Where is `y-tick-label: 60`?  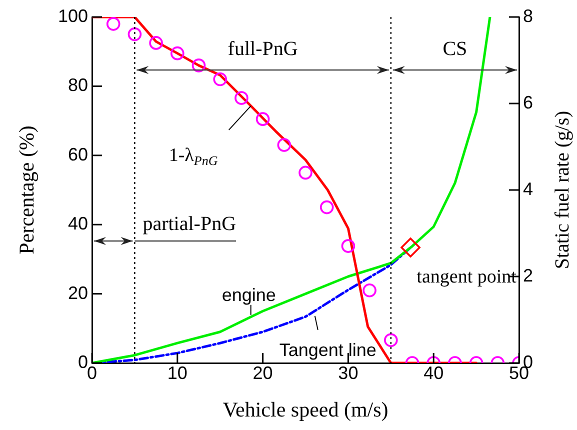 y-tick-label: 60 is located at coordinates (78, 154).